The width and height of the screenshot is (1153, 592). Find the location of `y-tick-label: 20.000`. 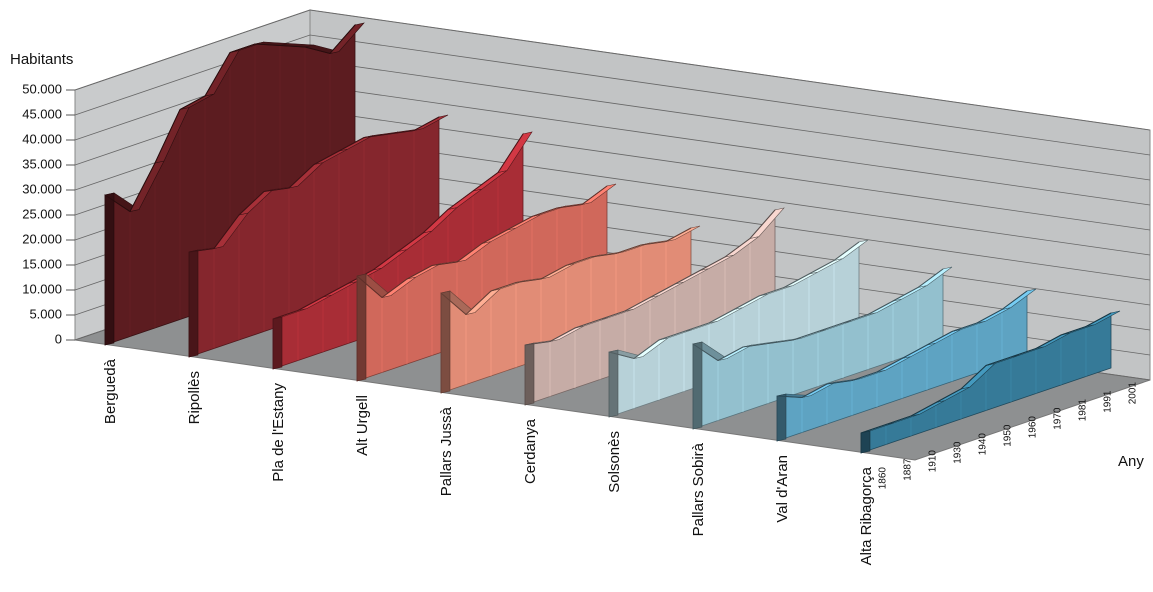

y-tick-label: 20.000 is located at coordinates (42, 238).